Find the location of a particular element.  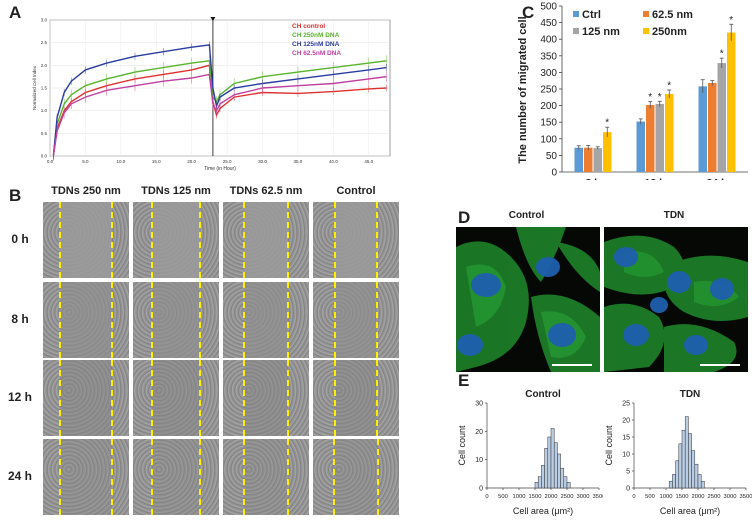

scratch-column-header: TDNs 62.5 nm is located at coordinates (266, 191).